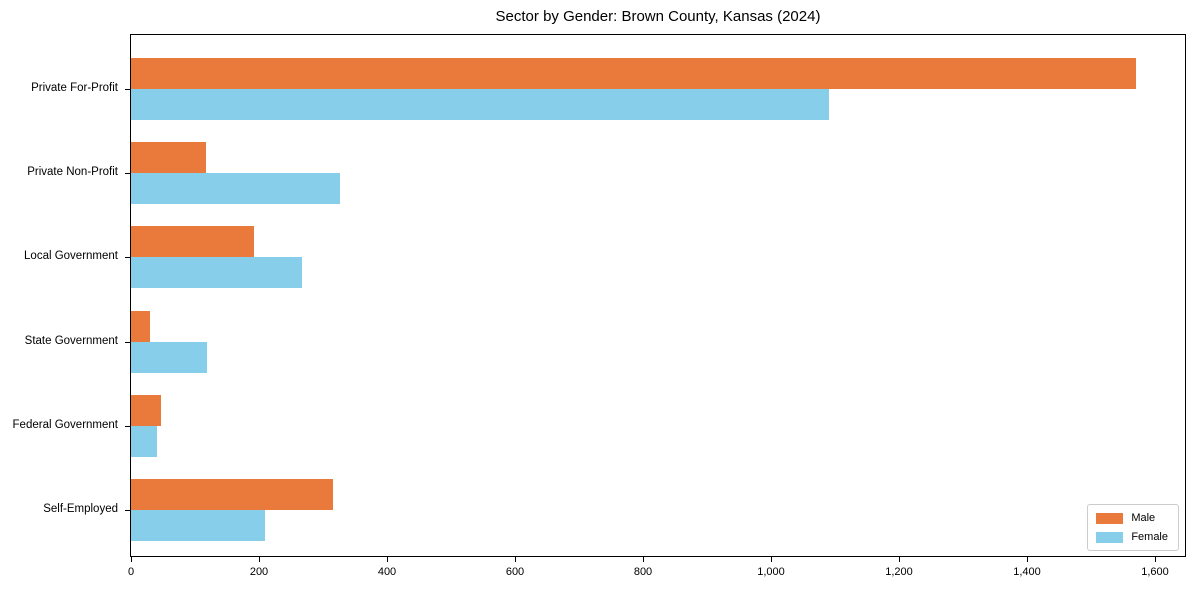  What do you see at coordinates (1133, 527) in the screenshot?
I see `legend: Male Female` at bounding box center [1133, 527].